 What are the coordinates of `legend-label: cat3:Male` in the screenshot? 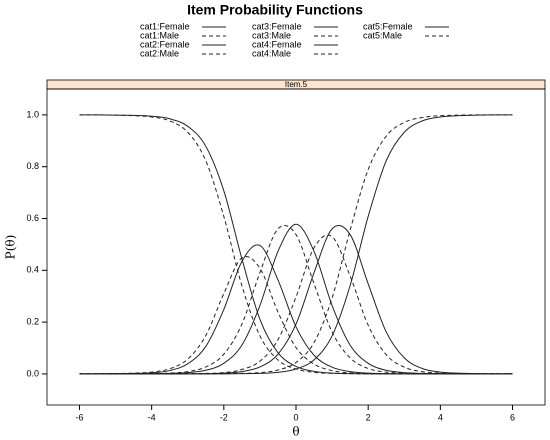 It's located at (271, 35).